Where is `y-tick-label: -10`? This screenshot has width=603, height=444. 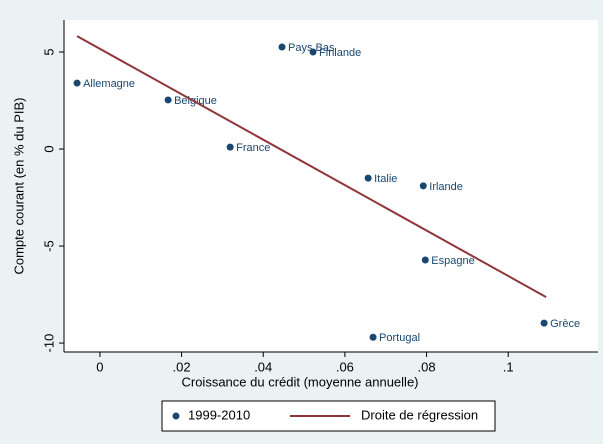
y-tick-label: -10 is located at coordinates (48, 343).